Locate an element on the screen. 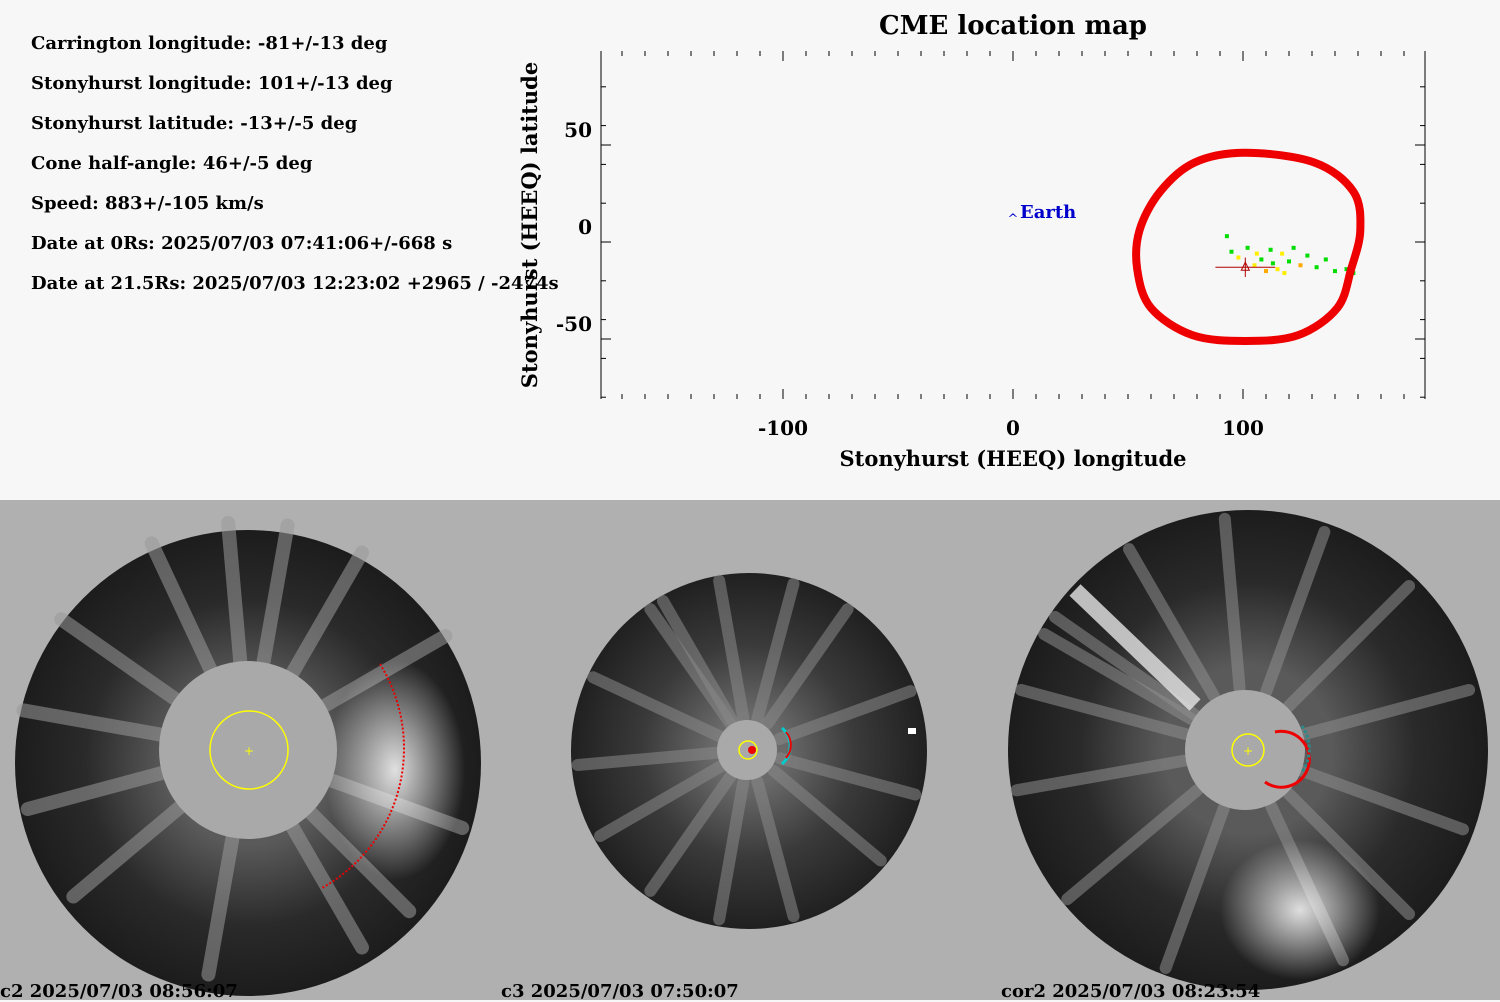 This screenshot has height=1002, width=1500. x-tick-label: 0 is located at coordinates (1013, 428).